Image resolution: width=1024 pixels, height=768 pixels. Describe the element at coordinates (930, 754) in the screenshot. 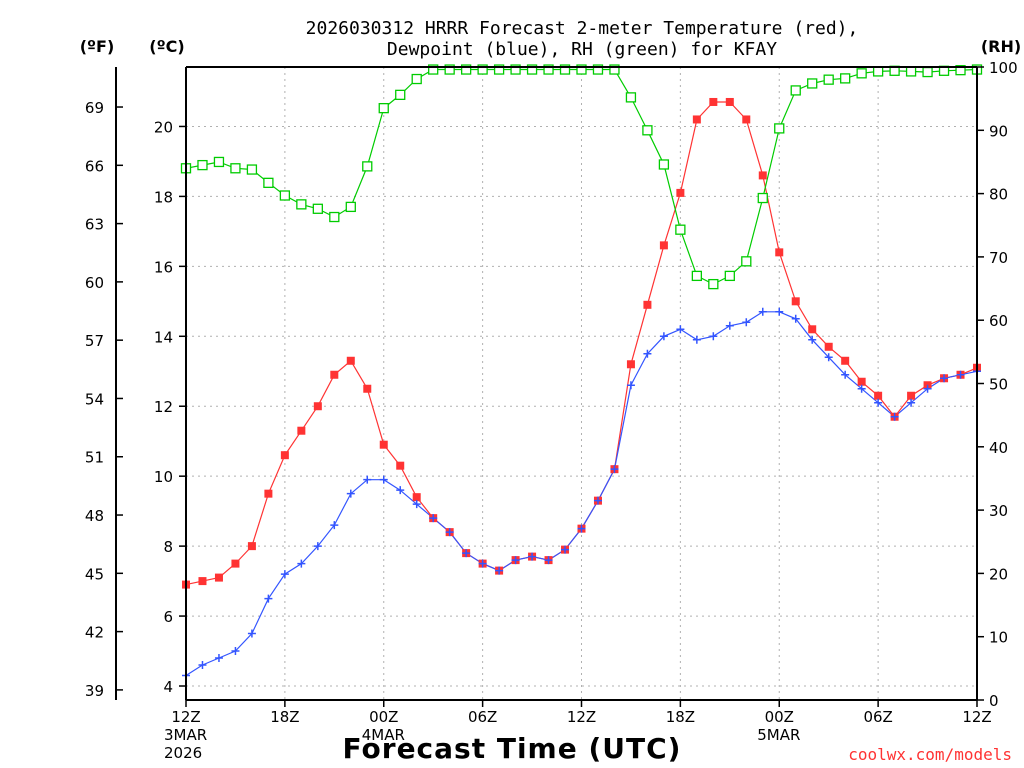

I see `credit-text: coolwx.com/models` at that location.